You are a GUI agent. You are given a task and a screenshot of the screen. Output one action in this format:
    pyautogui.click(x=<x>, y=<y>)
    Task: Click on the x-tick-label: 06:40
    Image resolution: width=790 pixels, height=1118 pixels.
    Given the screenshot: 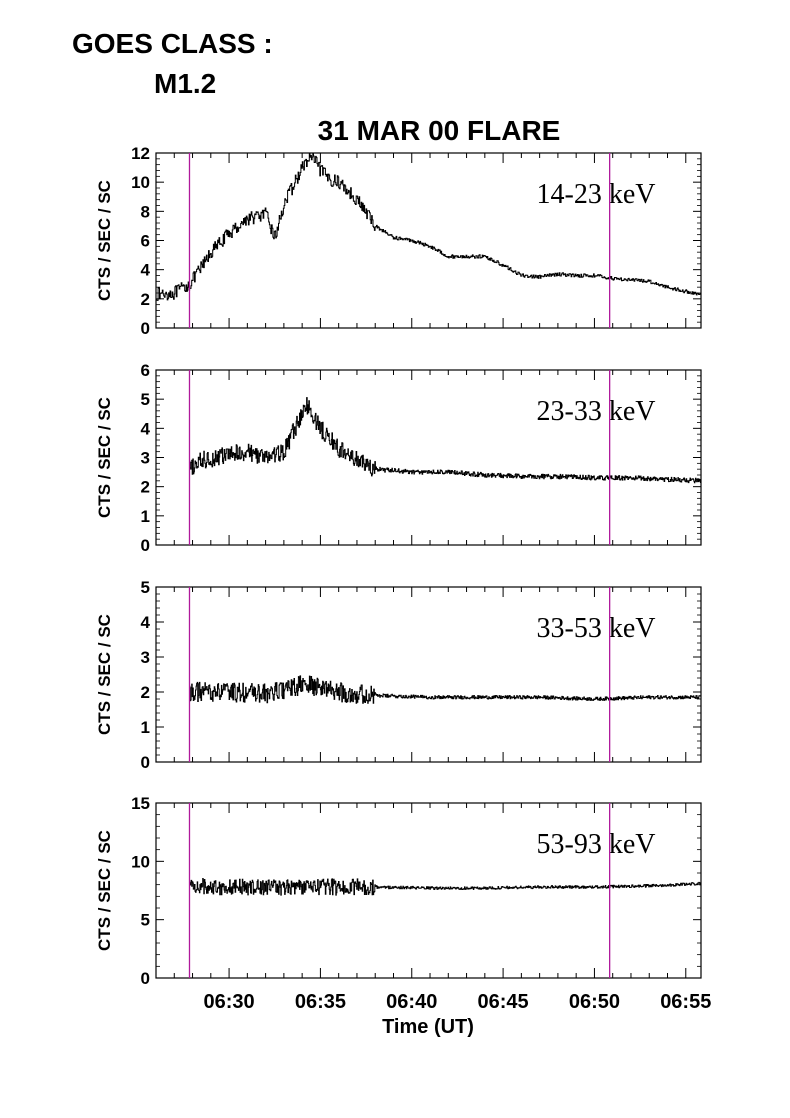 What is the action you would take?
    pyautogui.click(x=411, y=1002)
    